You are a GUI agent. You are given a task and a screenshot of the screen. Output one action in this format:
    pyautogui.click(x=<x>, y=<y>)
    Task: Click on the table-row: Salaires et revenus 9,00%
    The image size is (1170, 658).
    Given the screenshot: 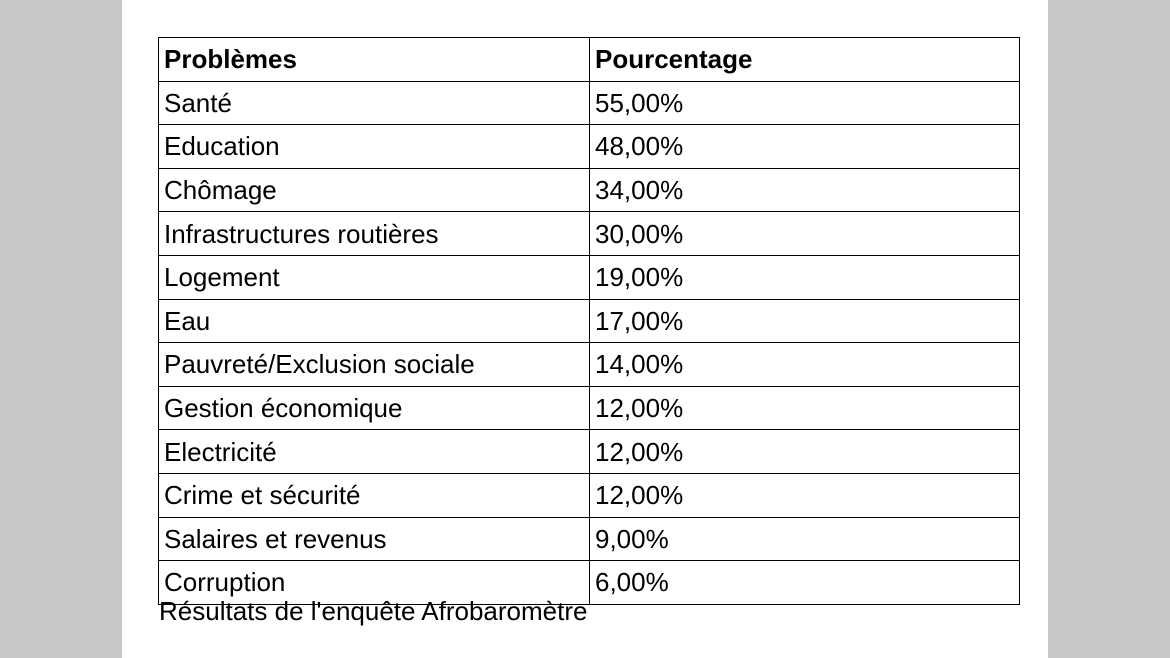 What is the action you would take?
    pyautogui.click(x=589, y=539)
    